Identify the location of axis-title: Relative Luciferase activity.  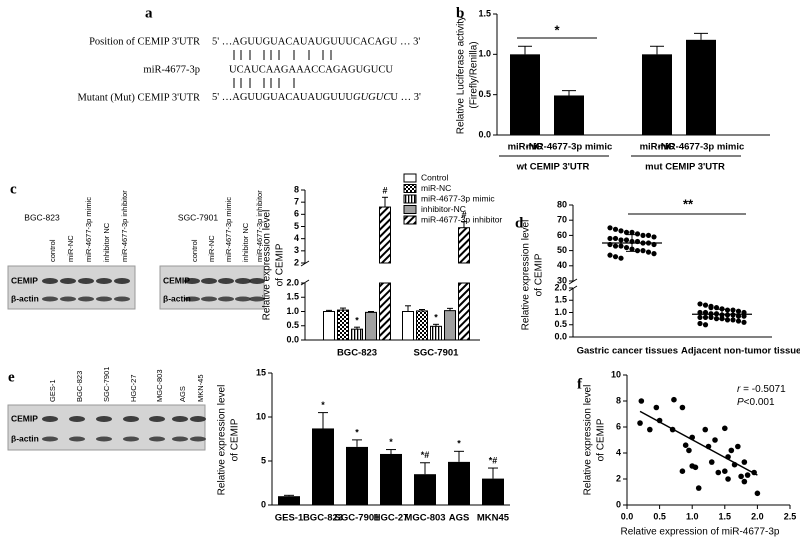
(461, 75).